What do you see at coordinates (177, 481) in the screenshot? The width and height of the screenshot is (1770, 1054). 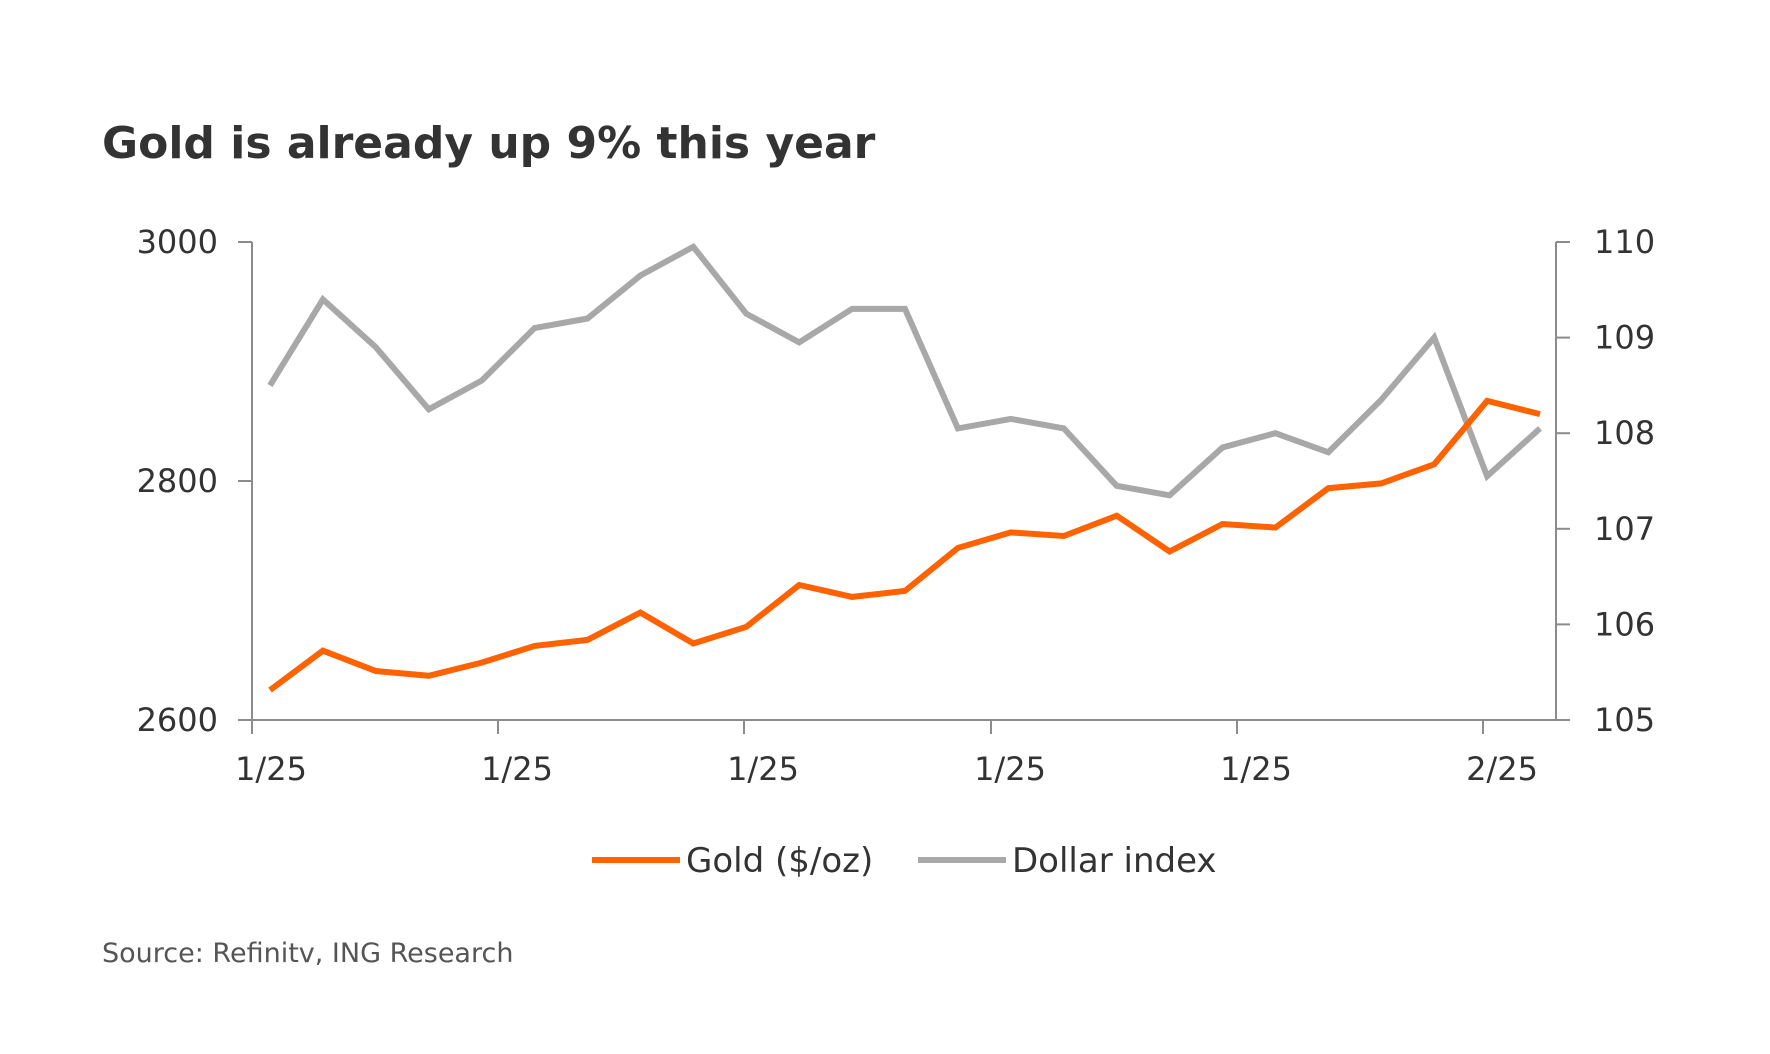 I see `y-left-tick-label: 2800` at bounding box center [177, 481].